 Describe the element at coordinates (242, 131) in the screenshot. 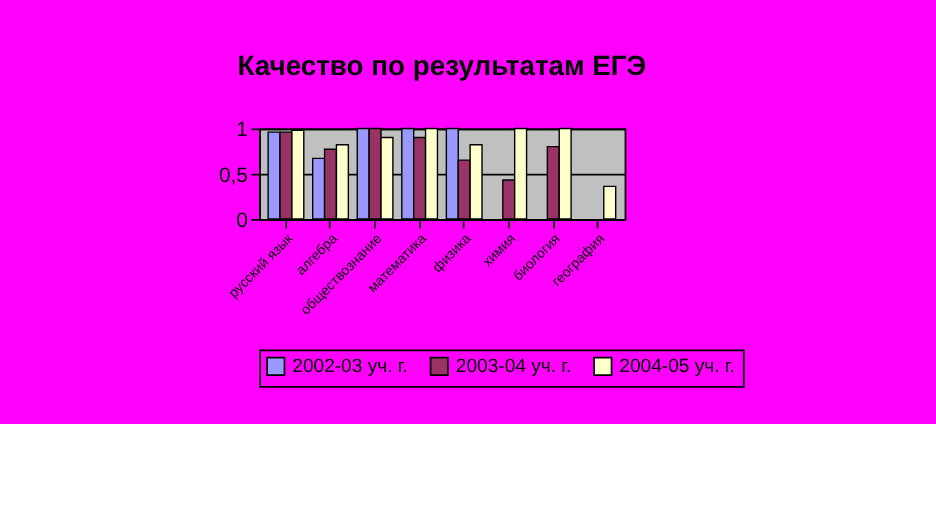

I see `y-tick-label: 1` at that location.